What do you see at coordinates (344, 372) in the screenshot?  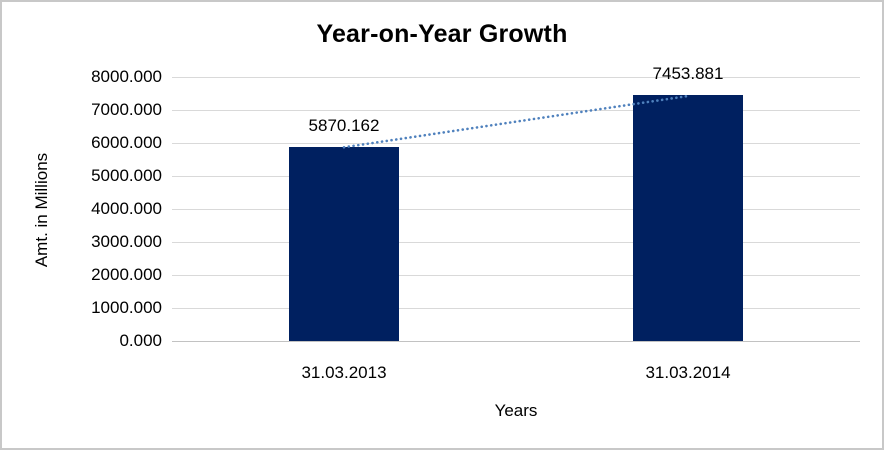 I see `x-axis-tick-label: 31.03.2013` at bounding box center [344, 372].